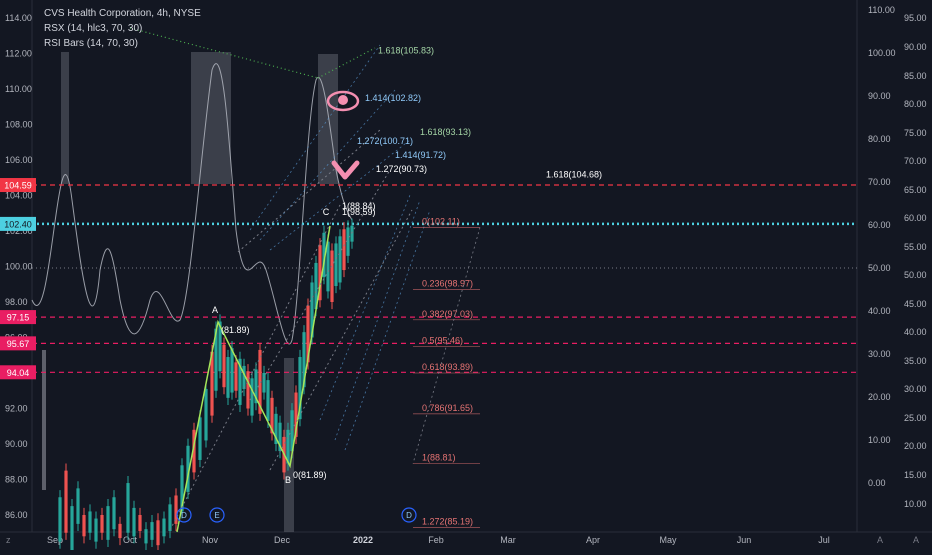 Image resolution: width=932 pixels, height=555 pixels. I want to click on event-marker-ring, so click(217, 515).